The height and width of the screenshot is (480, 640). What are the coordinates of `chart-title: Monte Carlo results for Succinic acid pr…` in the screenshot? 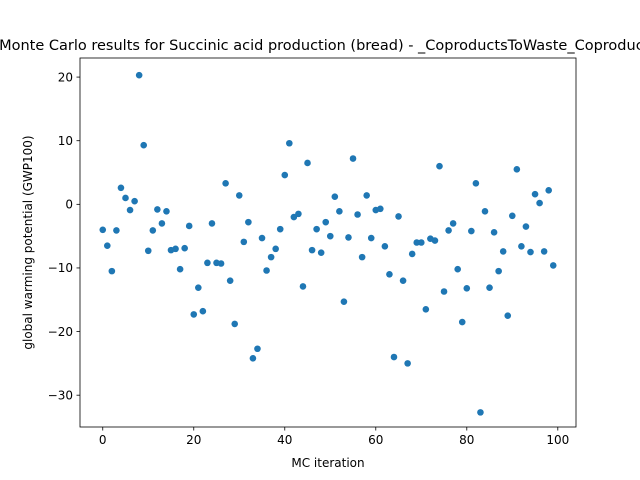 It's located at (320, 46).